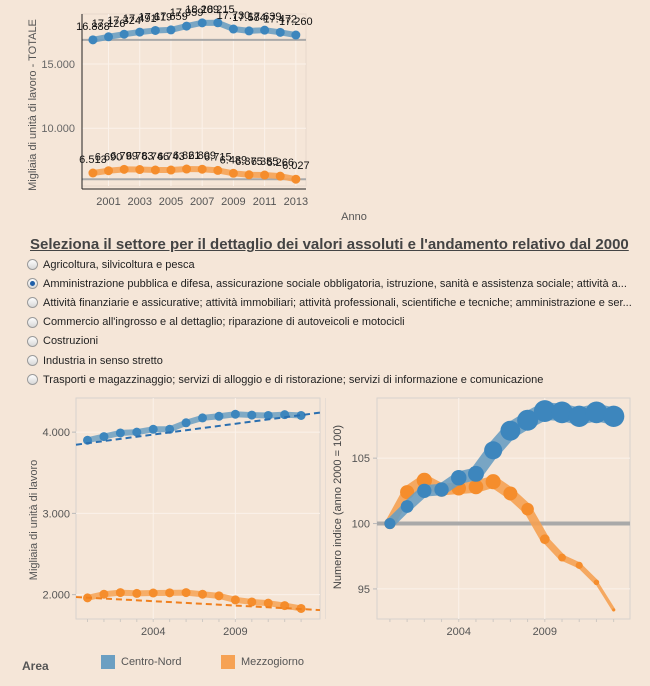 The width and height of the screenshot is (650, 686). What do you see at coordinates (124, 21) in the screenshot?
I see `data-label: 17.324` at bounding box center [124, 21].